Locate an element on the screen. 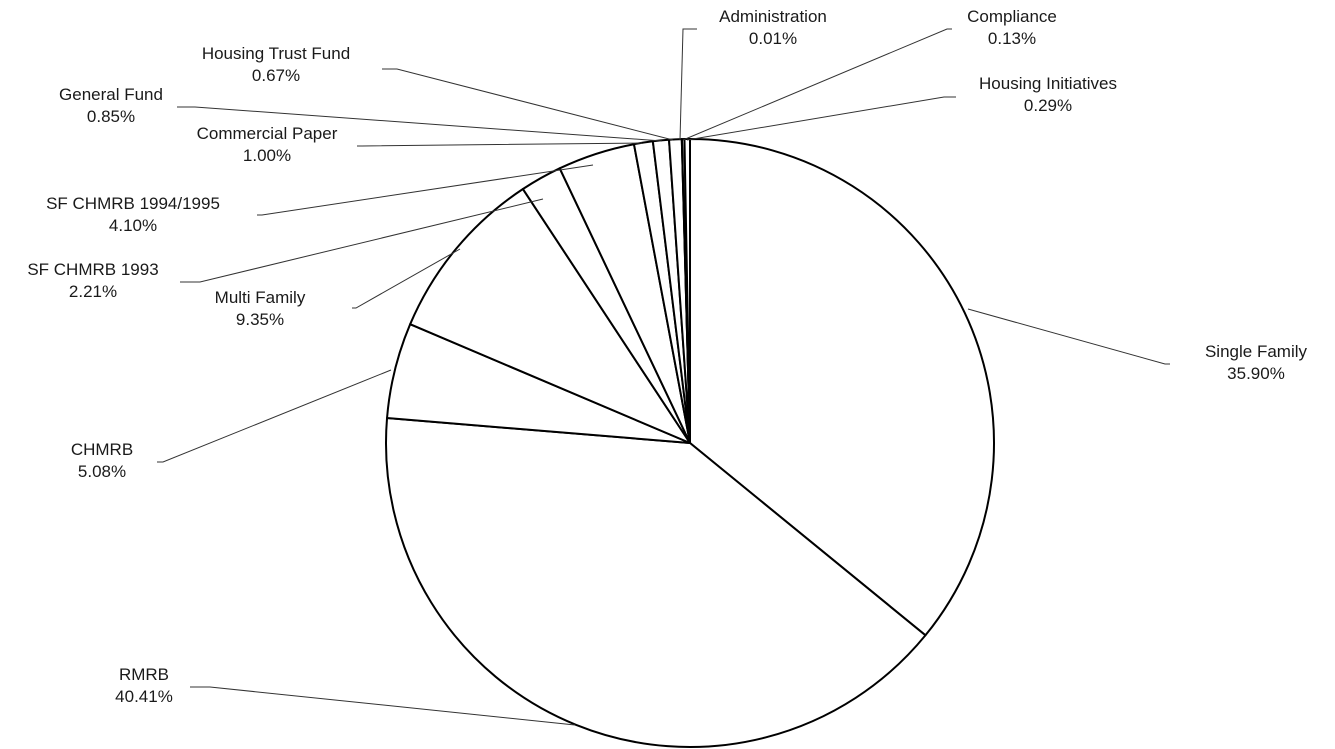 This screenshot has width=1335, height=749. slice-value-housing-trust-fund: 0.67% is located at coordinates (276, 75).